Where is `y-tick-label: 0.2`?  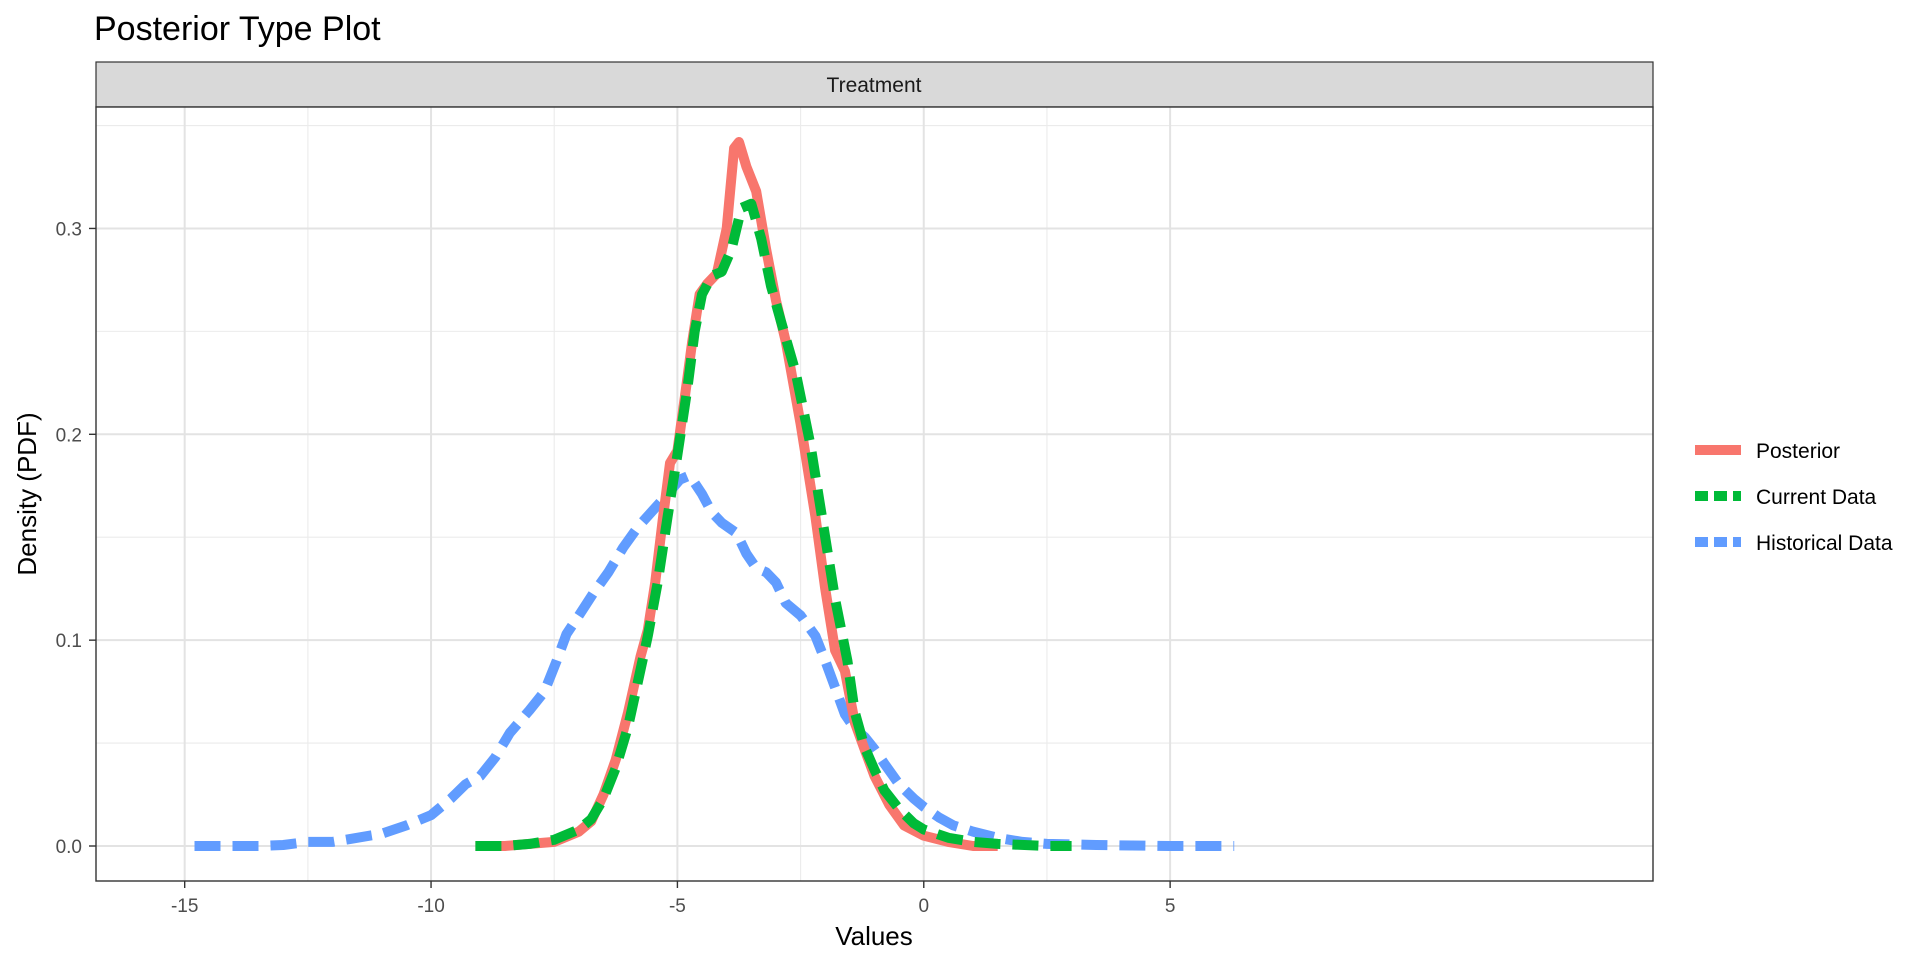 y-tick-label: 0.2 is located at coordinates (69, 435).